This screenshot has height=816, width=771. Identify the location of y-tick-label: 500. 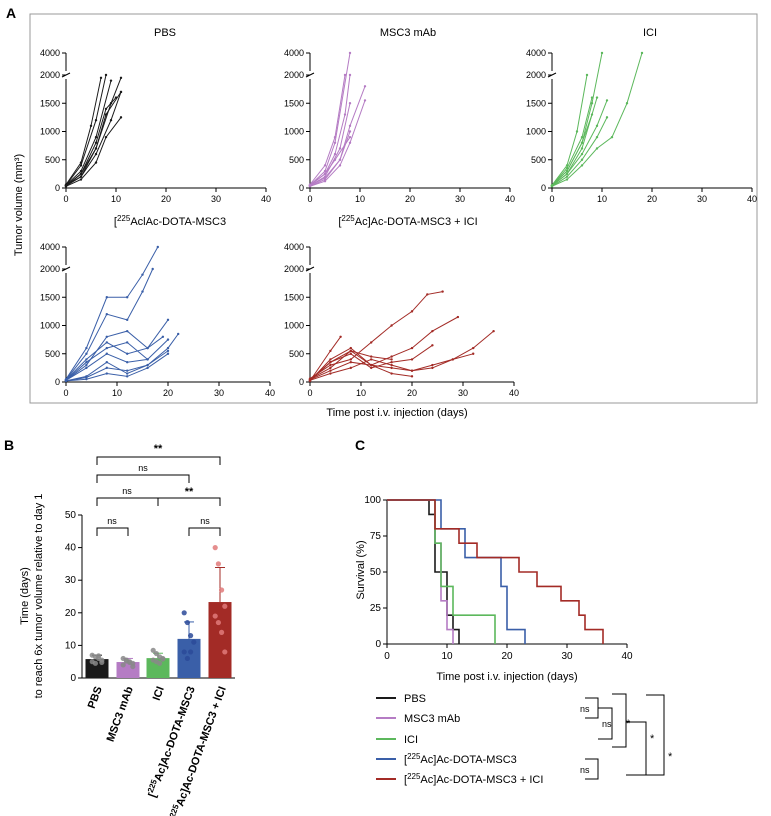
(538, 160).